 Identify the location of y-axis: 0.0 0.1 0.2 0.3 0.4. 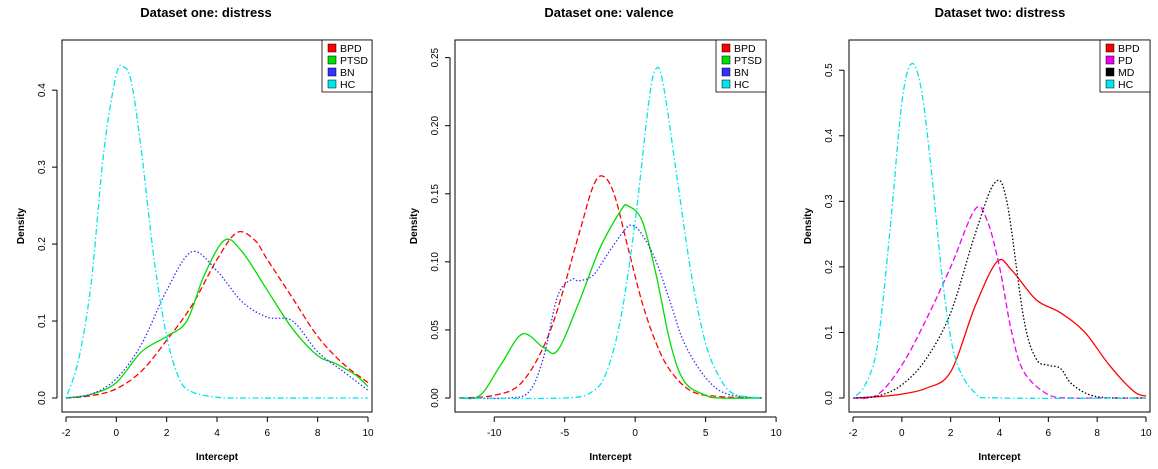
(47, 244).